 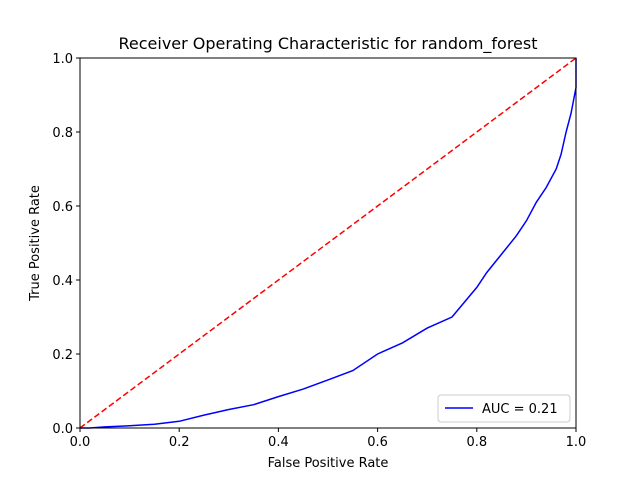 I want to click on x-tick-label: 0.6, so click(x=377, y=442).